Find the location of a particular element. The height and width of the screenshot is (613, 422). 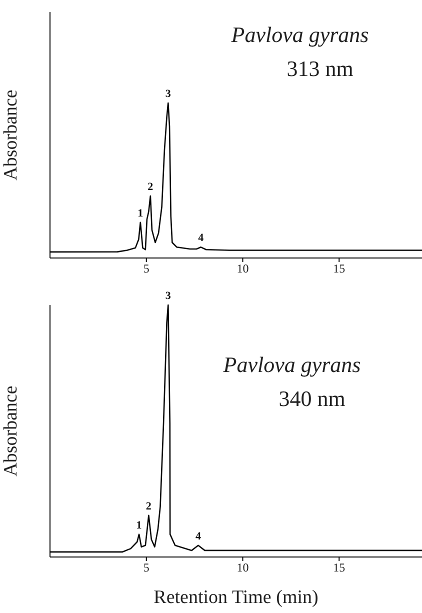

text: 340 nm is located at coordinates (312, 399).